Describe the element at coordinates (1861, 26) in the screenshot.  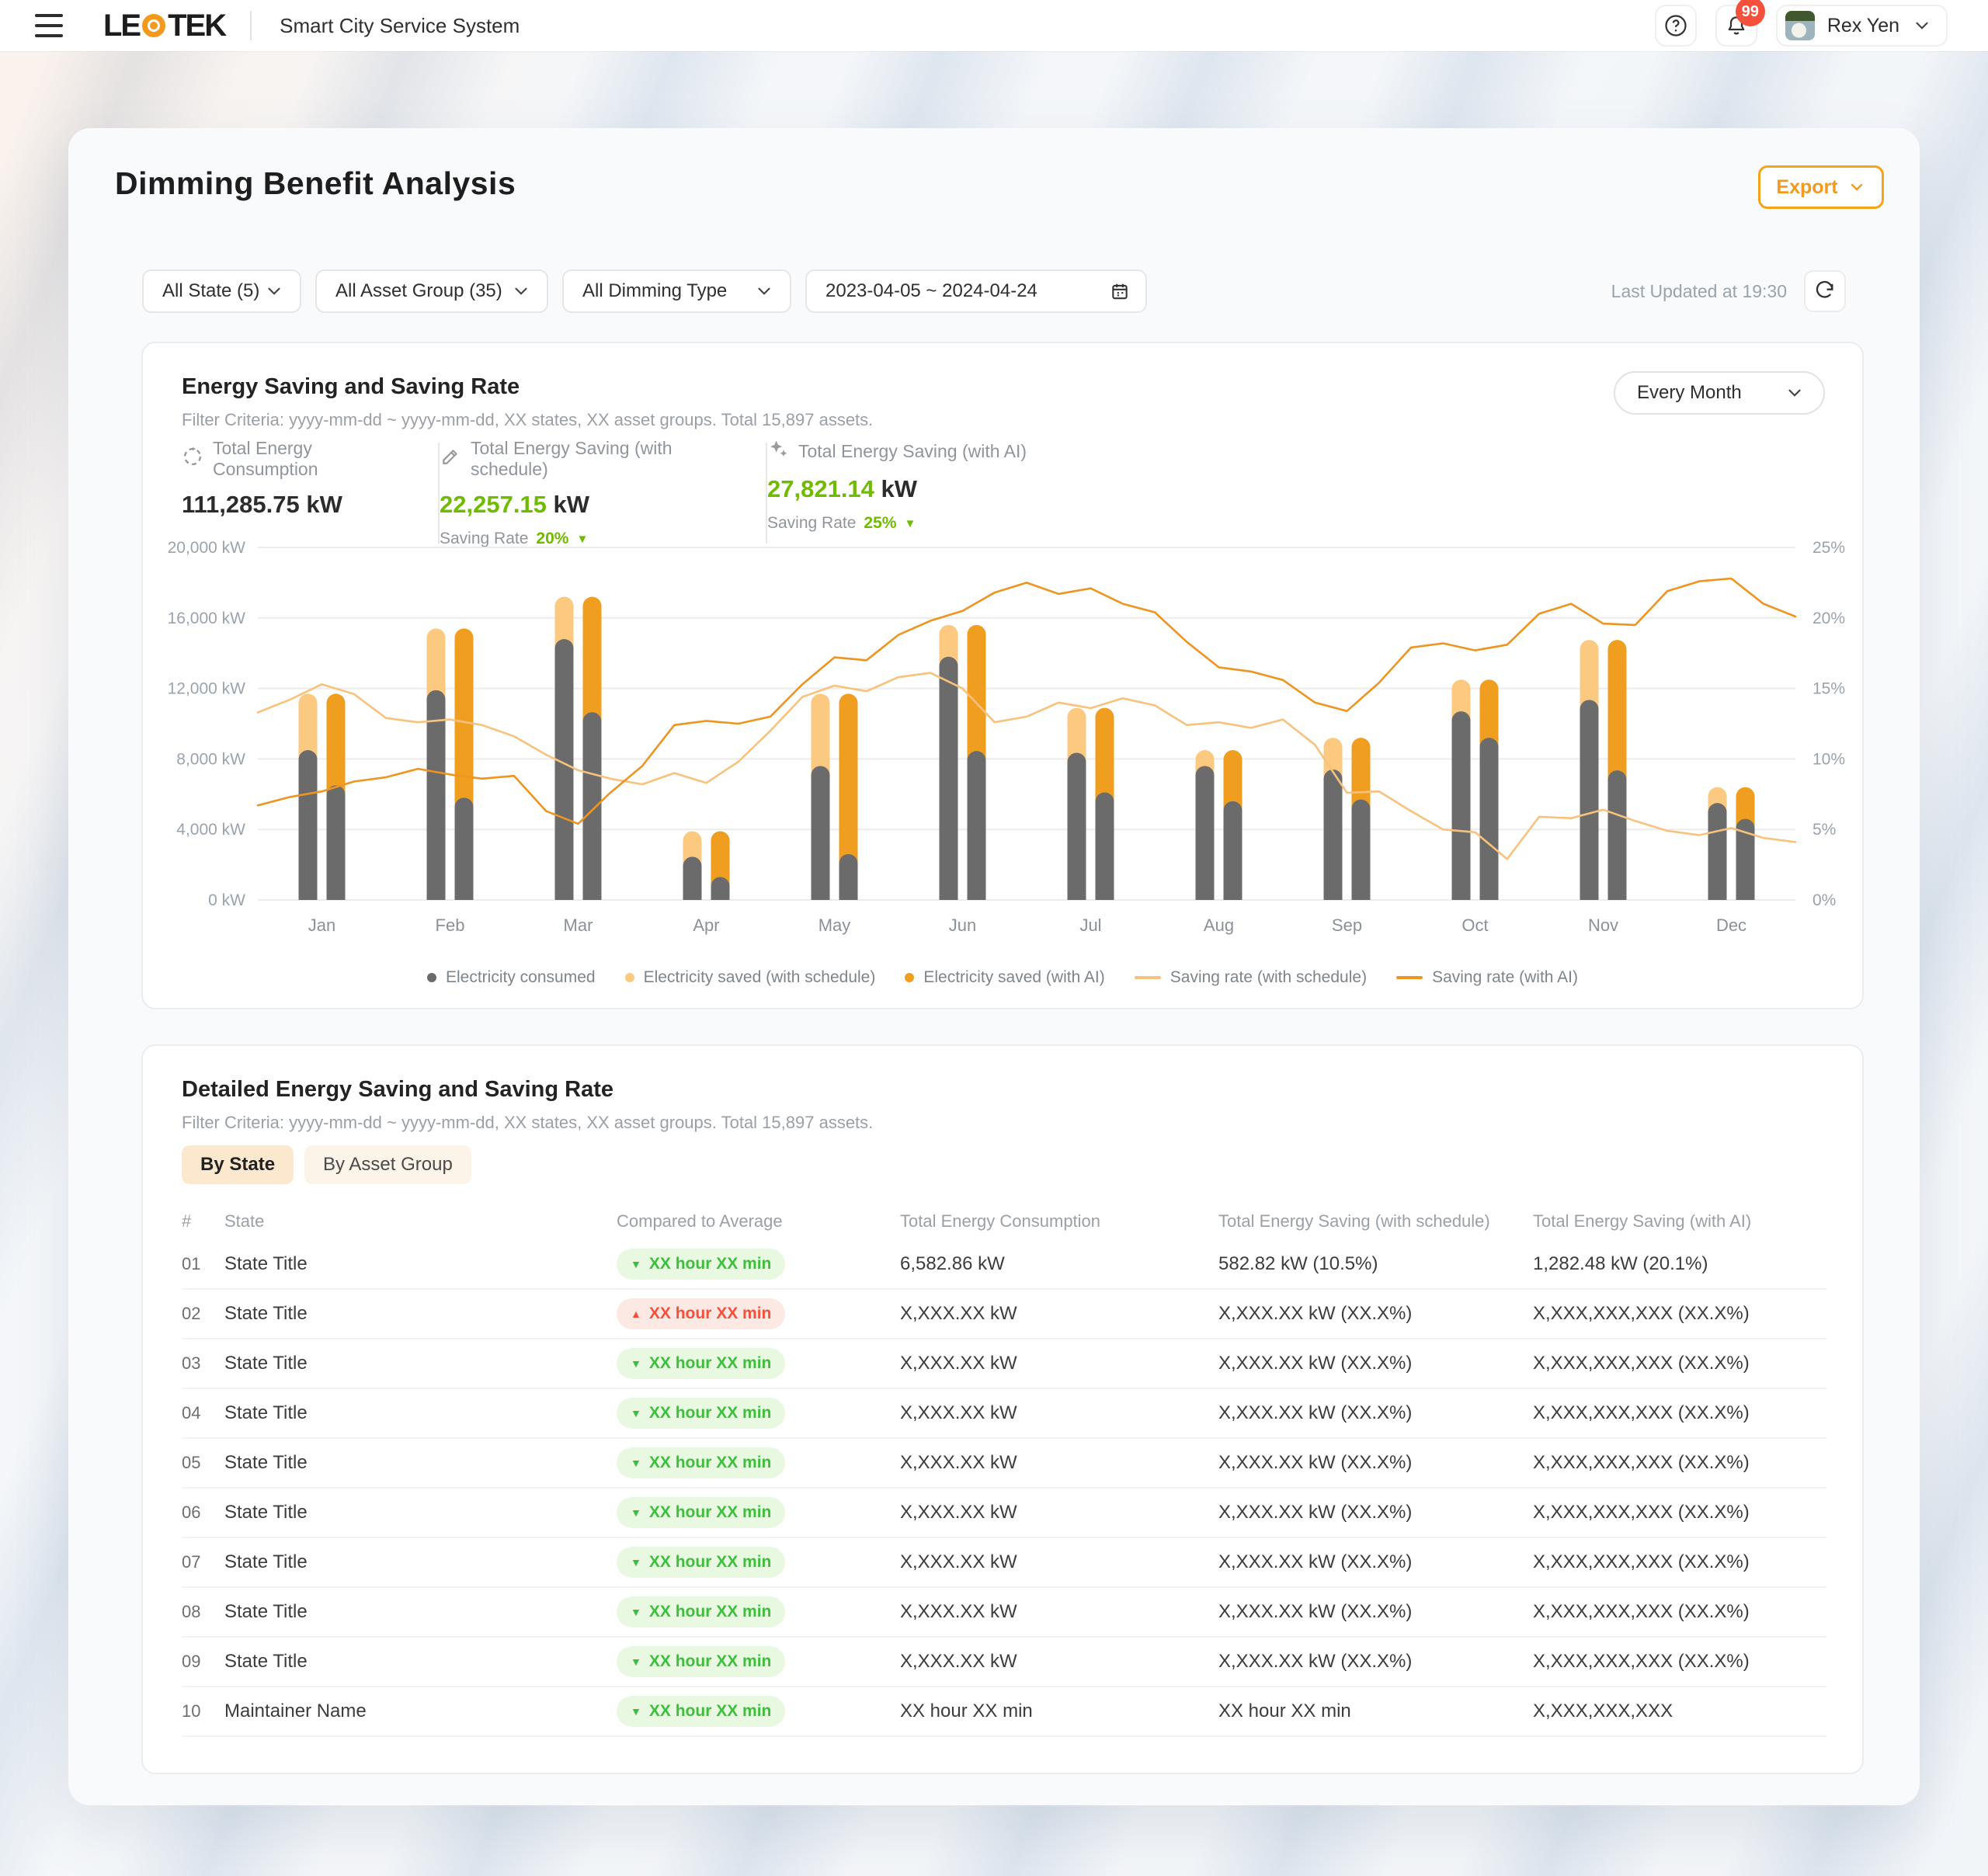
I see `user-menu: Rex Yen` at that location.